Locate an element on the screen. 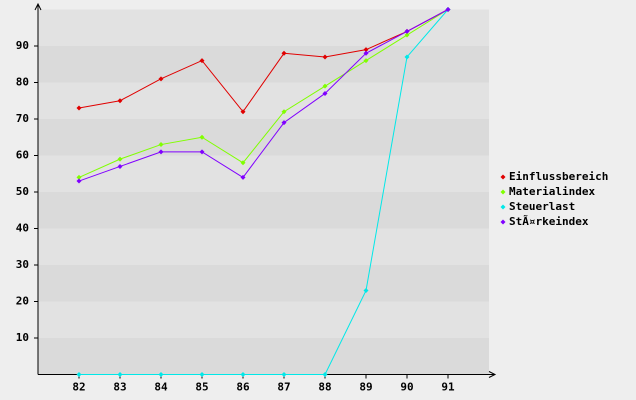  y-tick-label: 70 is located at coordinates (22, 118).